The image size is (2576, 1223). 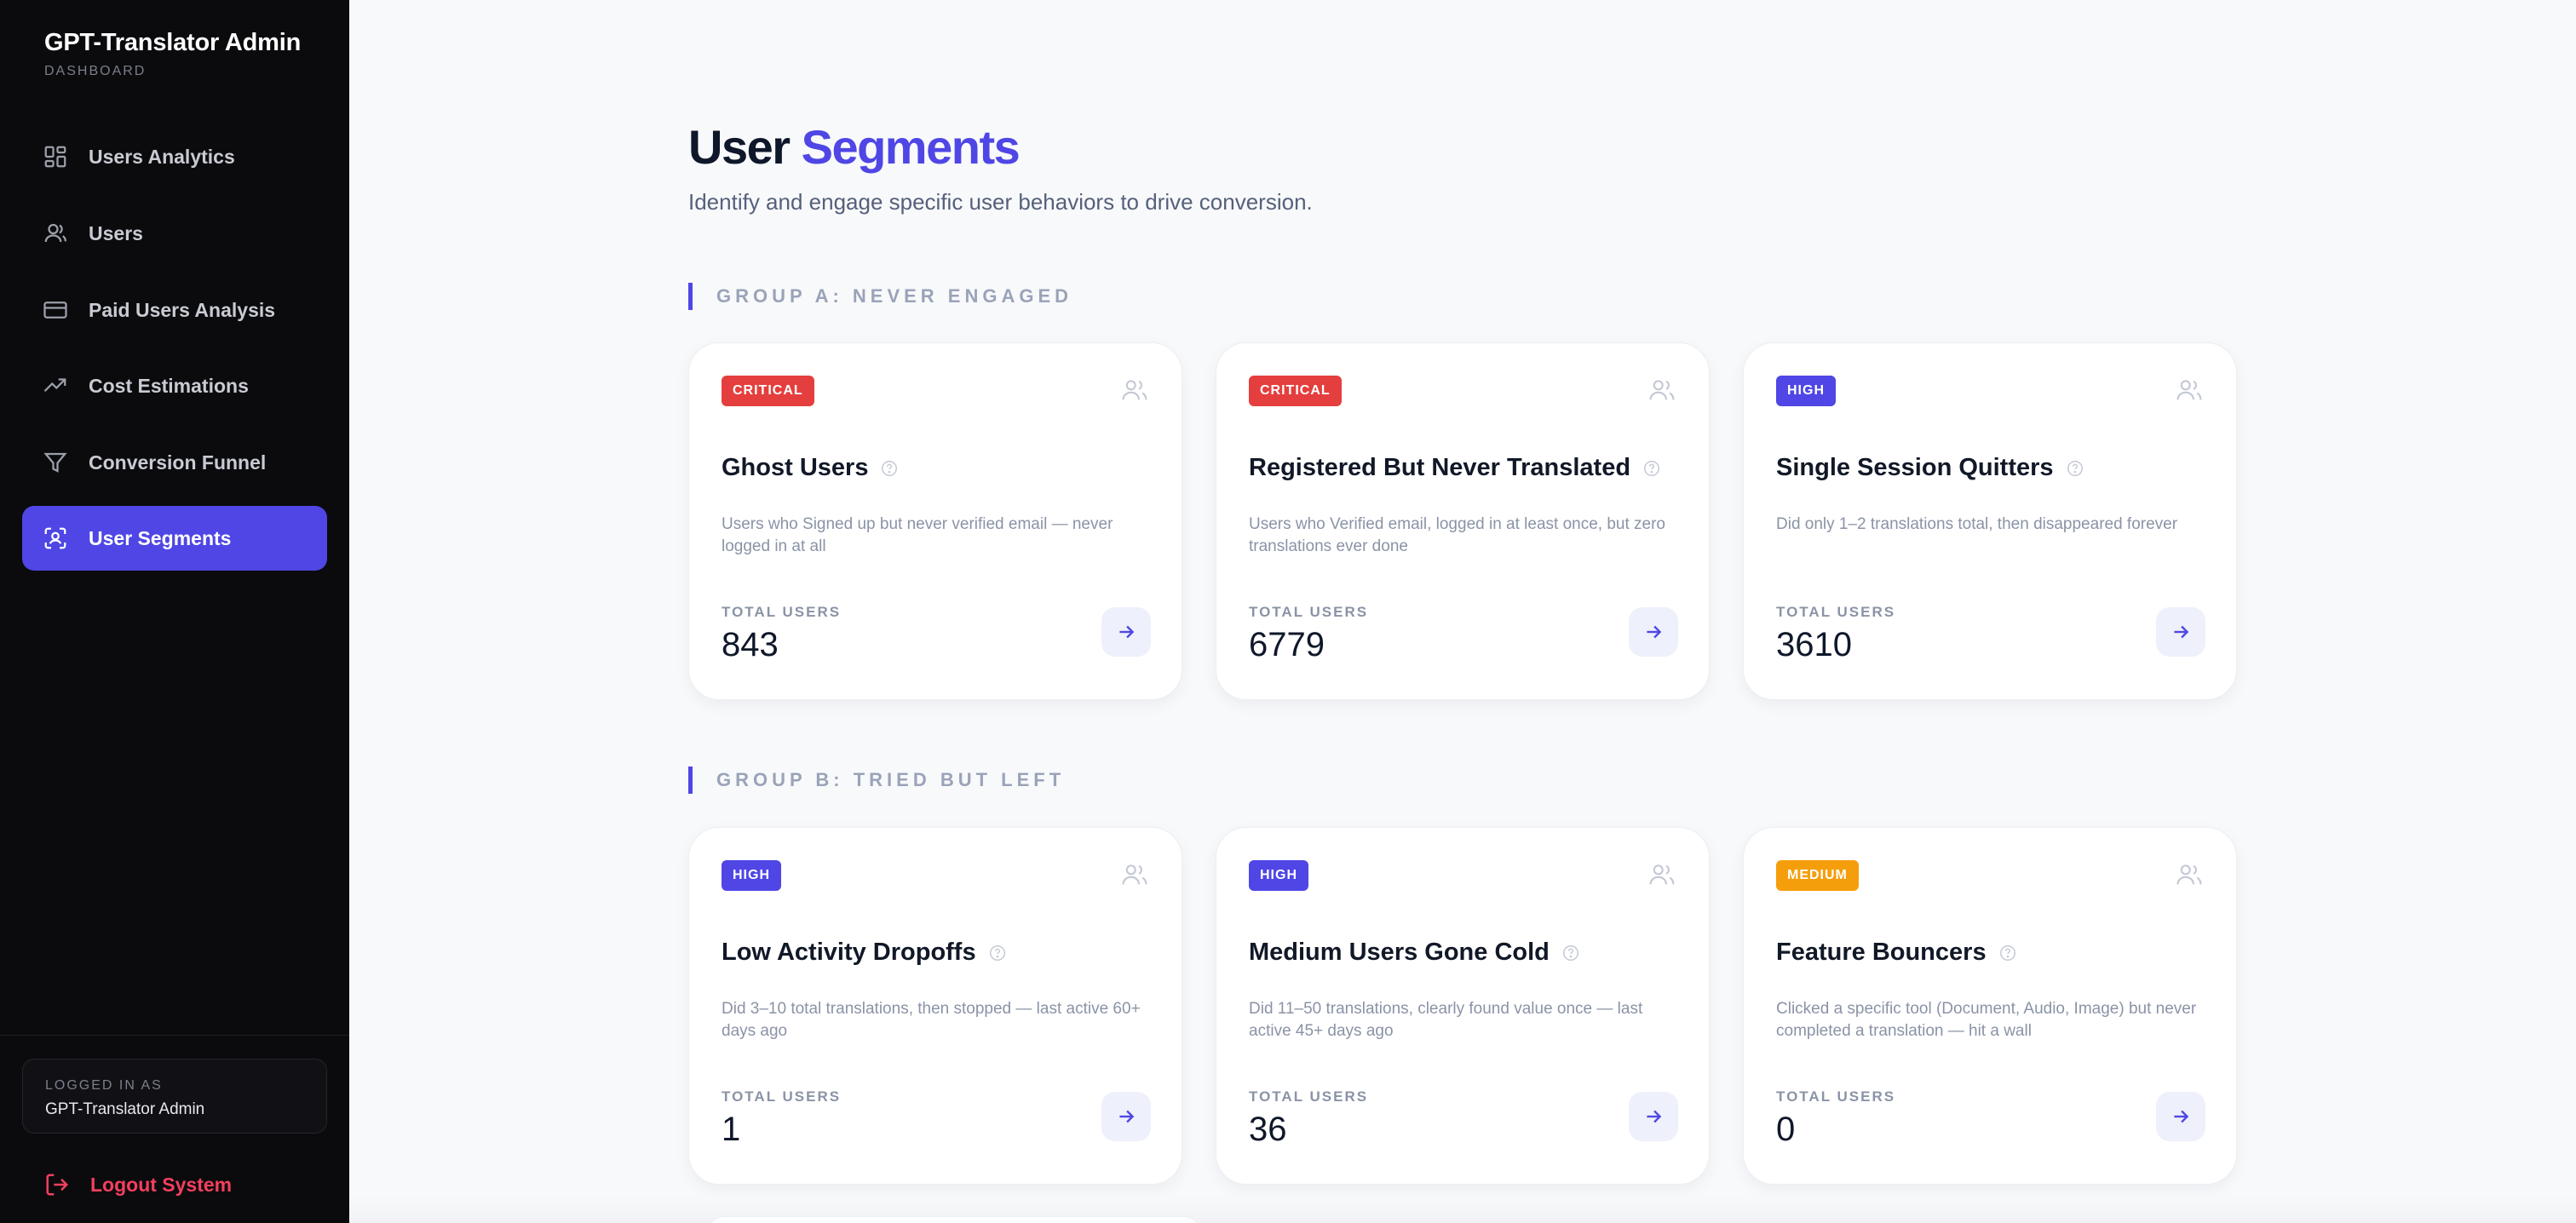 What do you see at coordinates (1882, 952) in the screenshot?
I see `card-title-text: Feature Bouncers` at bounding box center [1882, 952].